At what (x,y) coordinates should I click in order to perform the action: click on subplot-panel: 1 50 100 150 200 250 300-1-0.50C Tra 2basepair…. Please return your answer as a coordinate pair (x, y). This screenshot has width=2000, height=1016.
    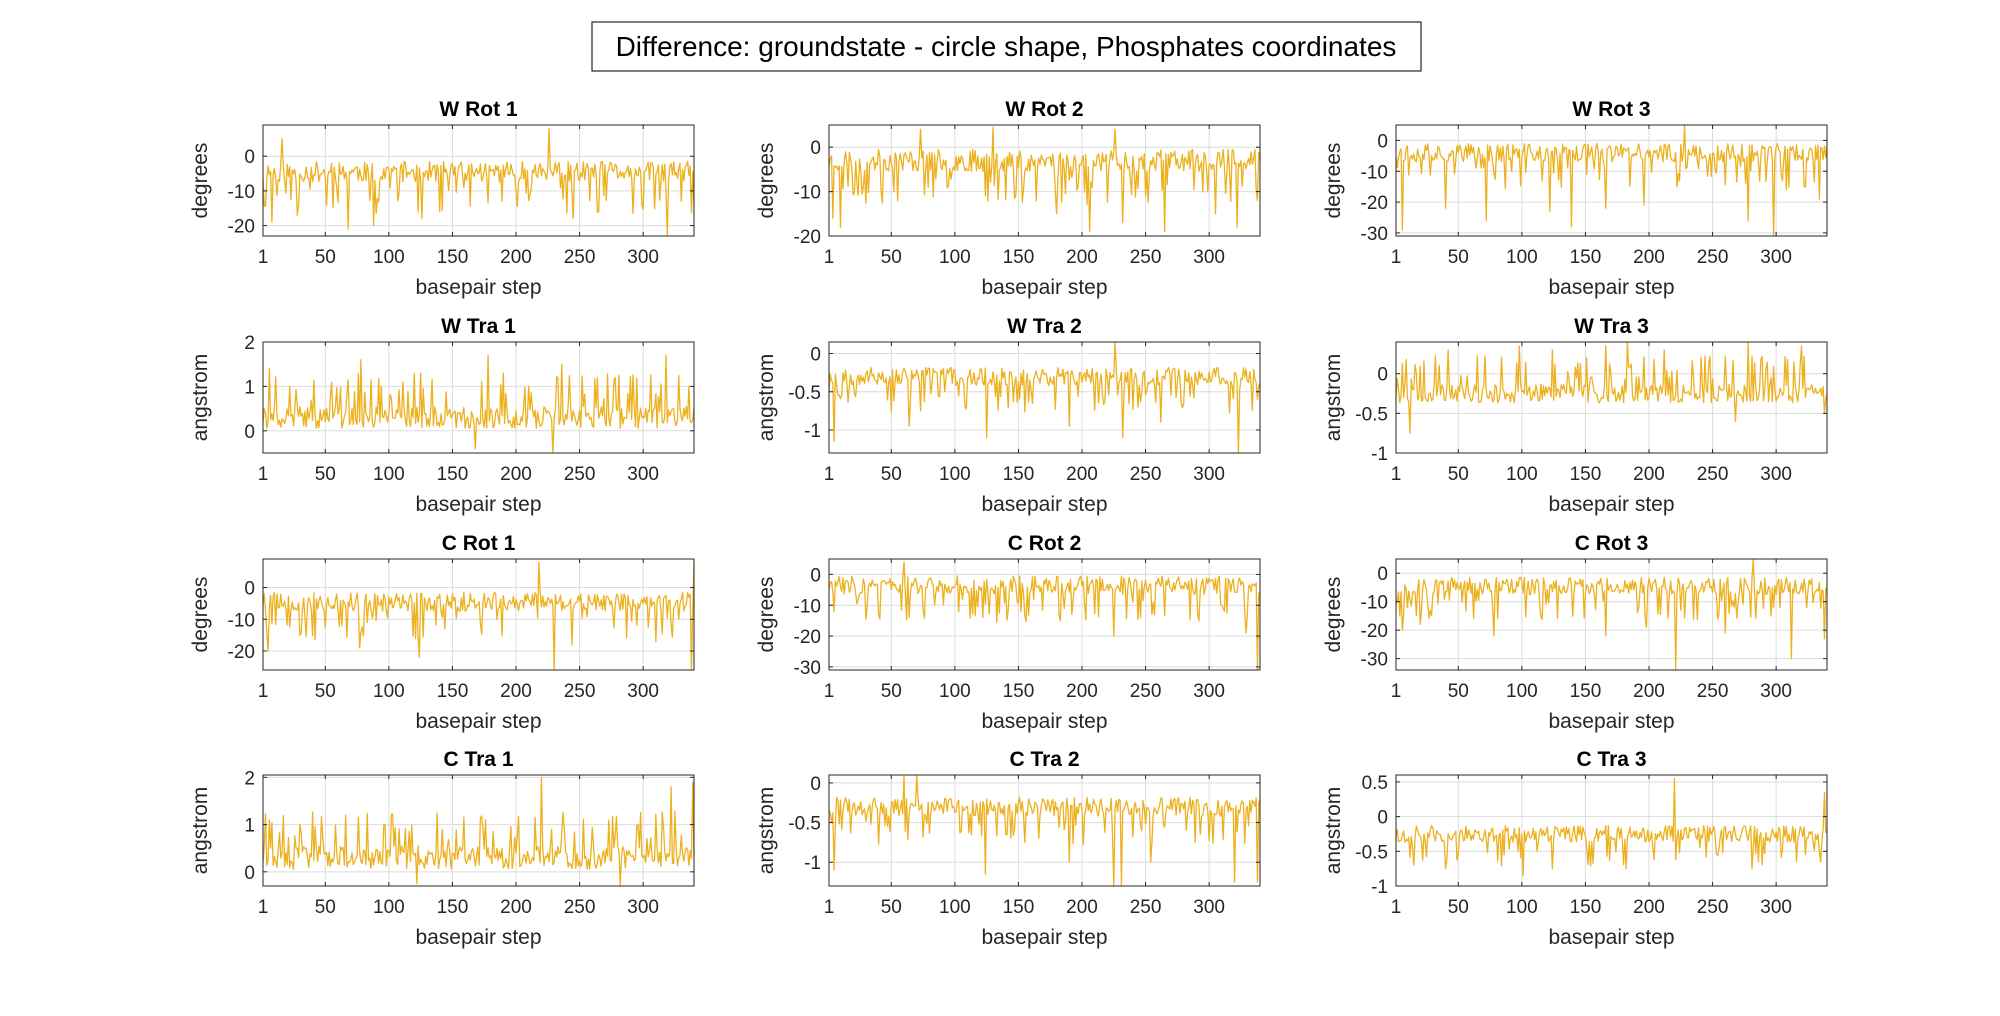
    Looking at the image, I should click on (1008, 848).